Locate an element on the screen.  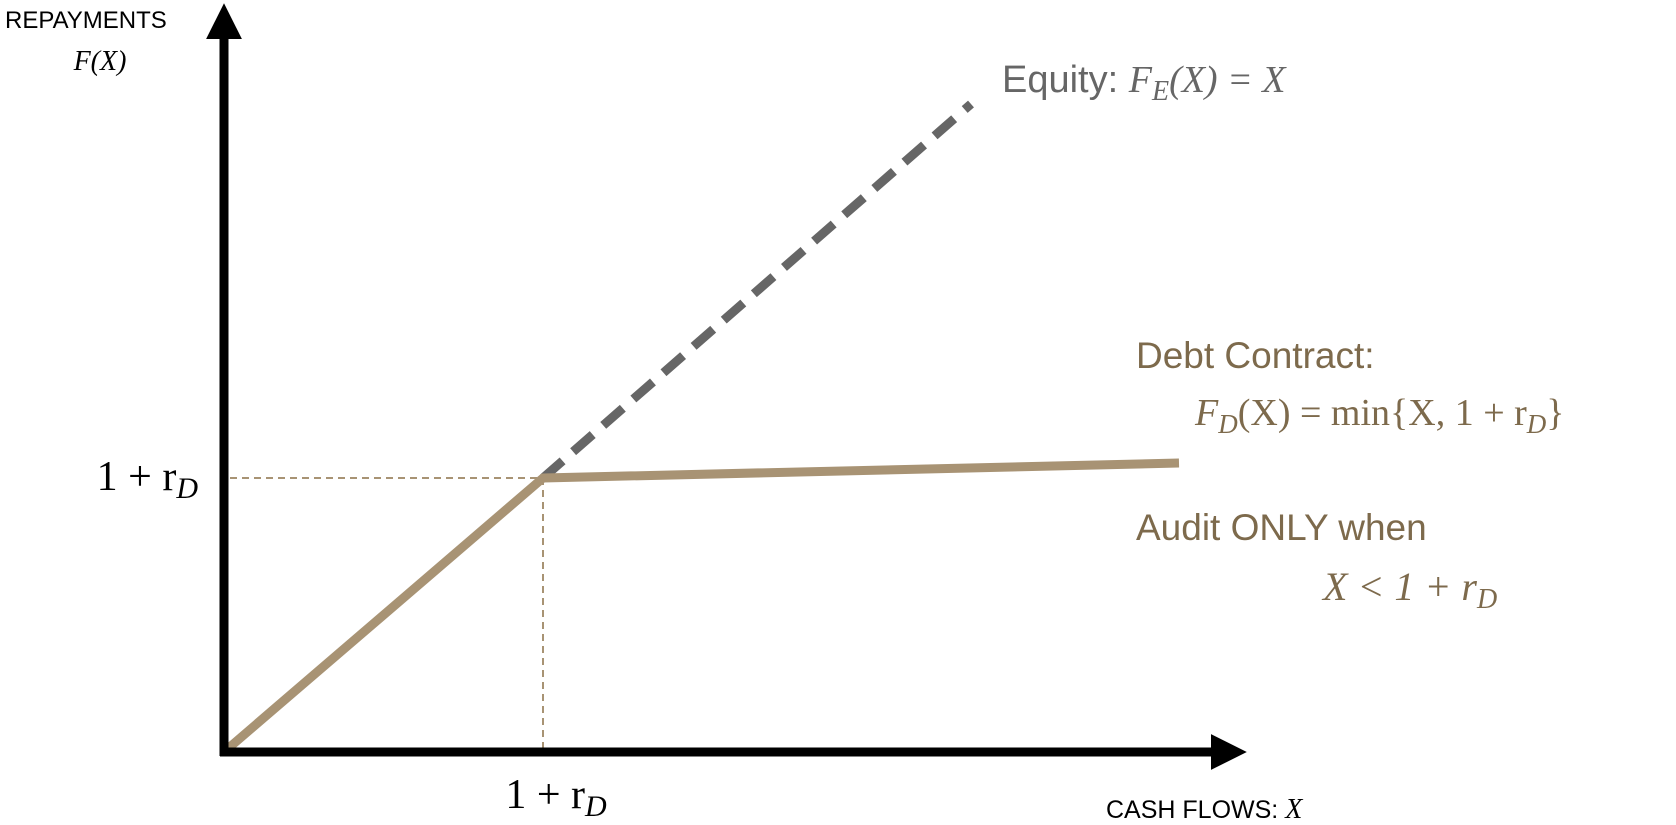
equity-line is located at coordinates (757, 291).